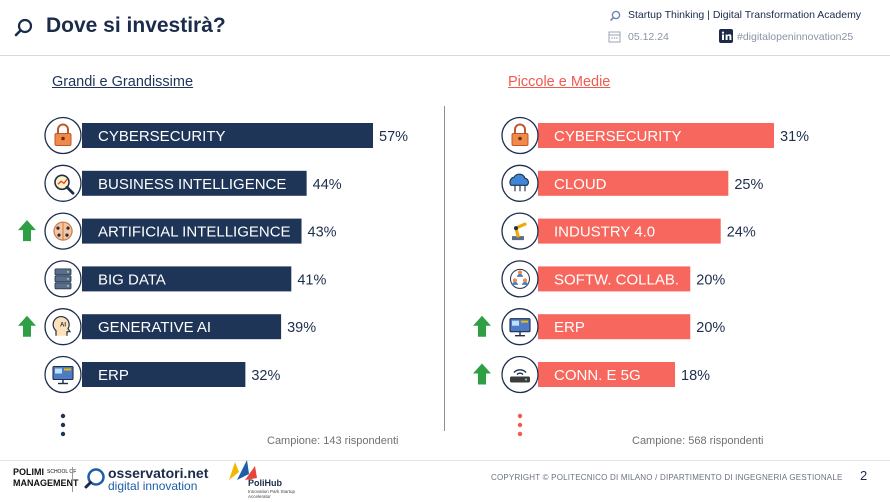  I want to click on osservatori-logo: osservatori.net, so click(158, 473).